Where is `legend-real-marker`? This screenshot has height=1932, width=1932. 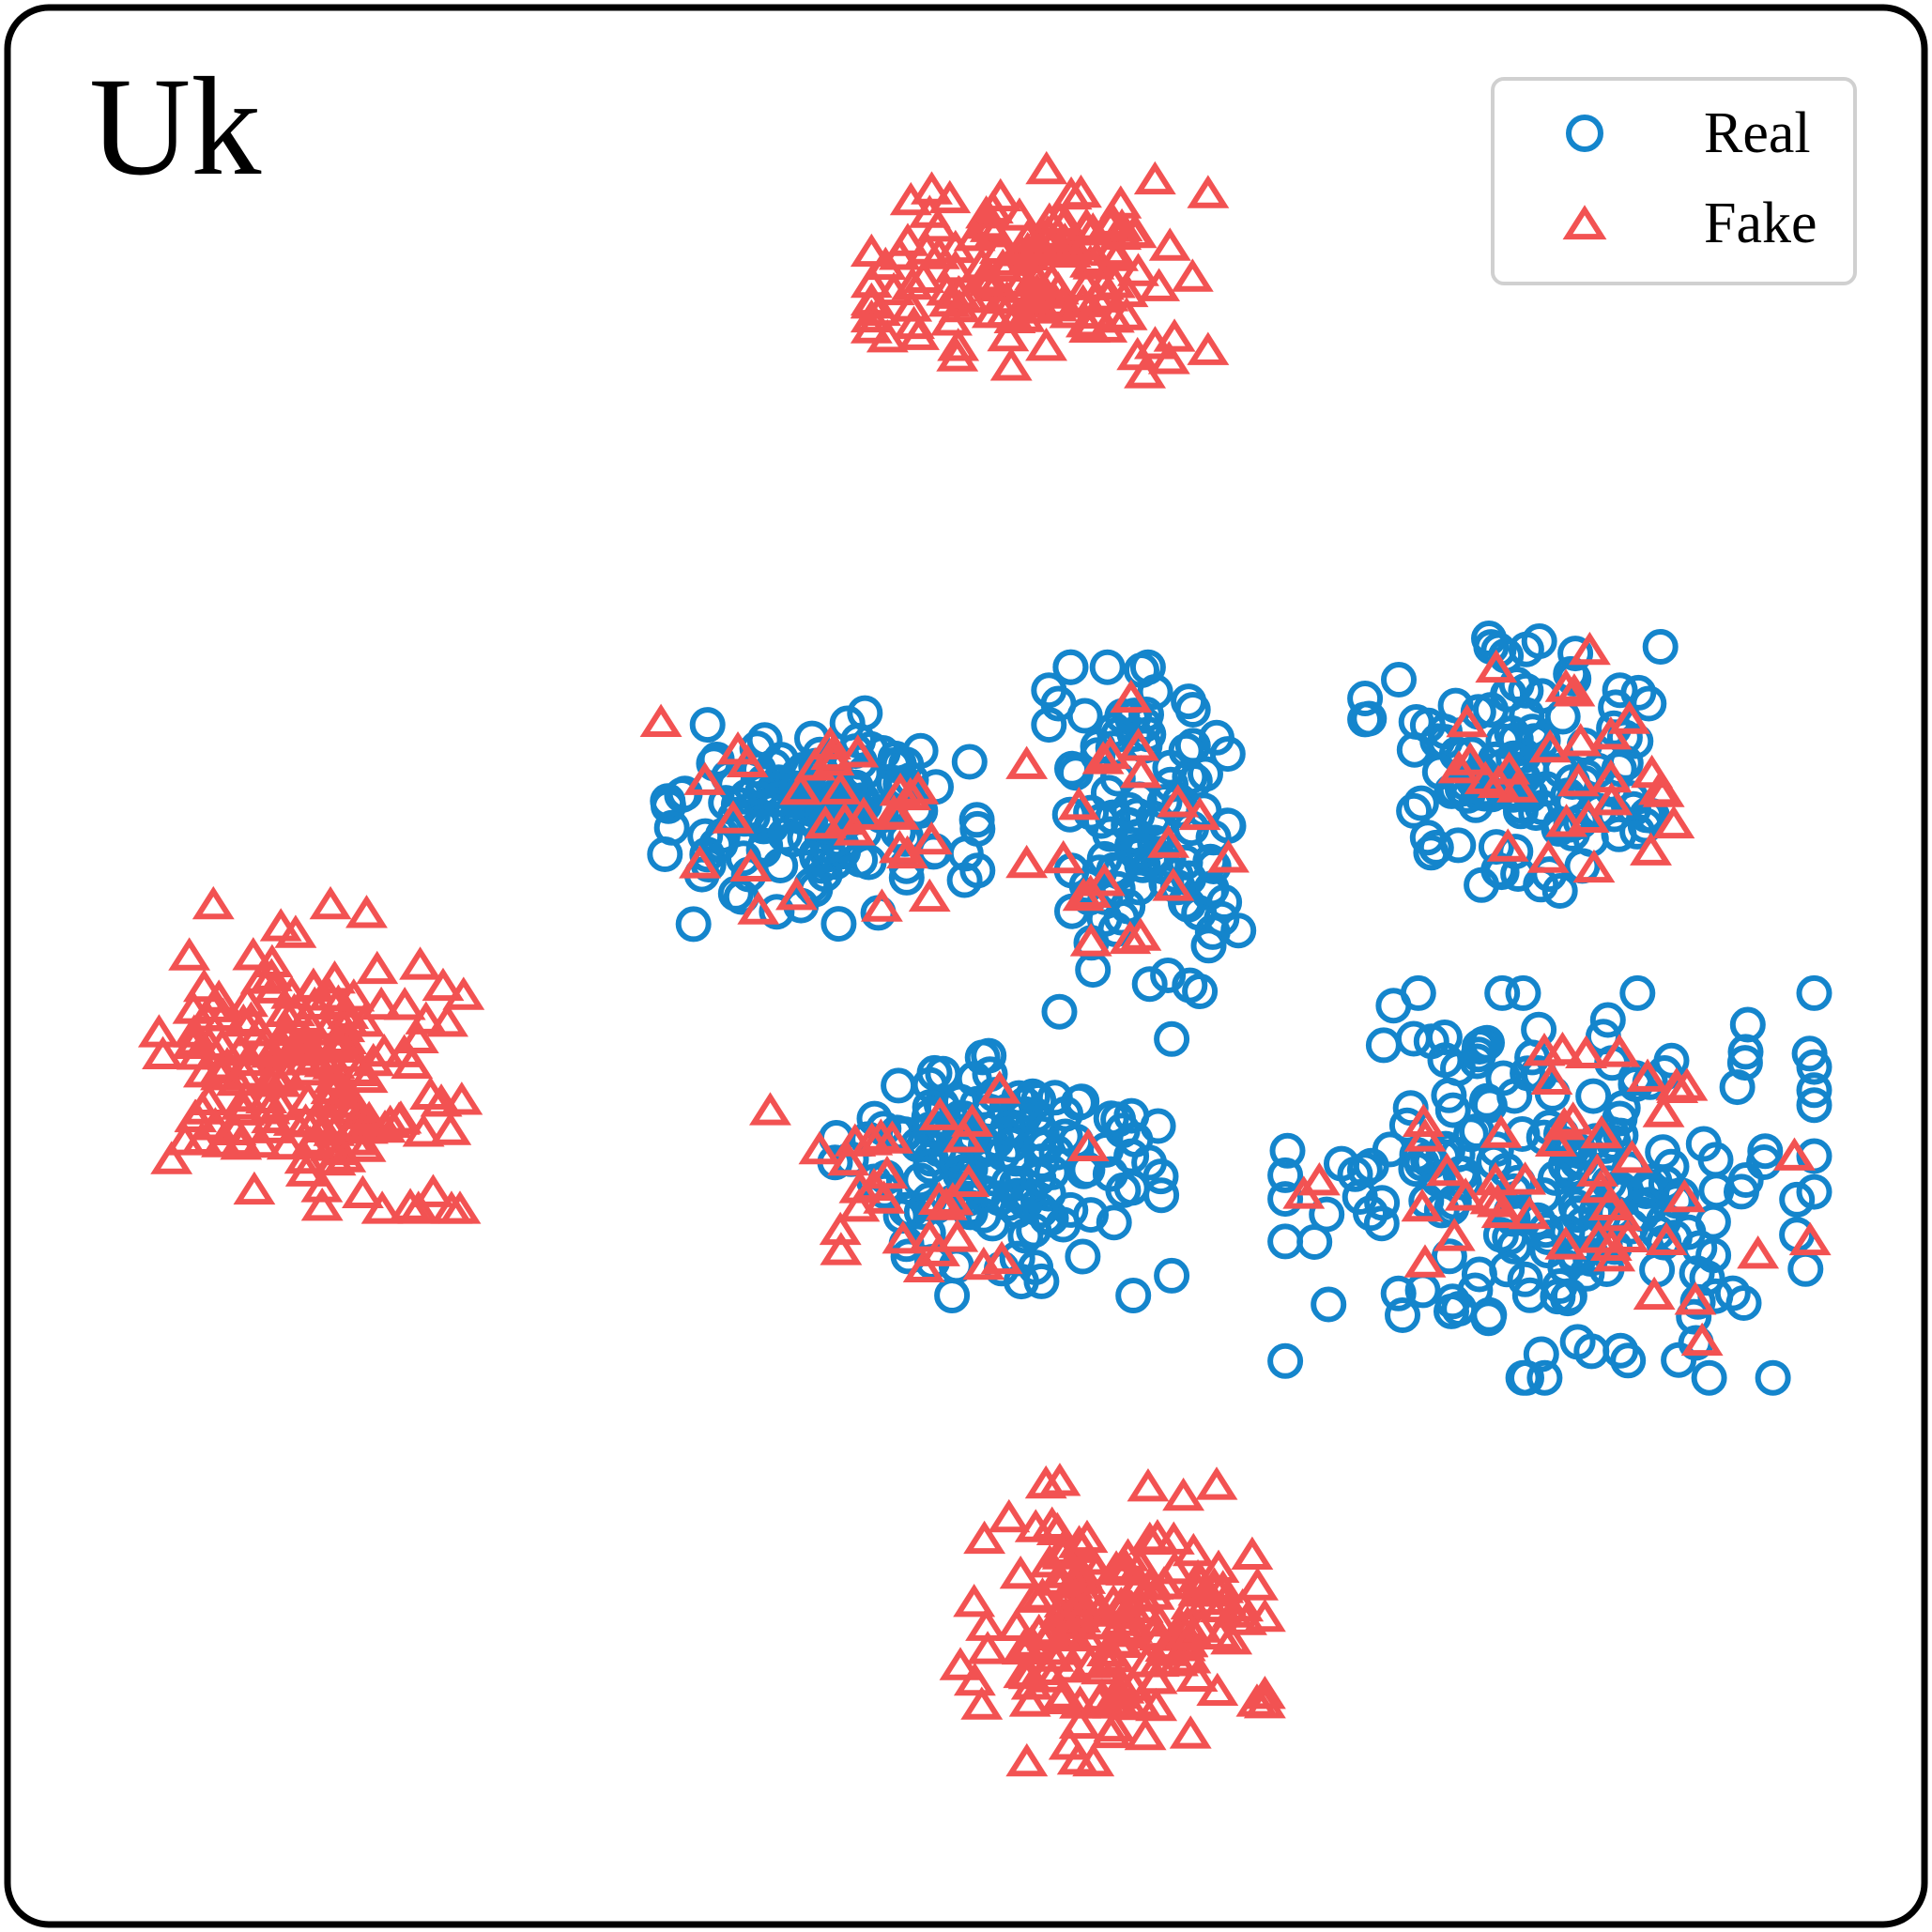 legend-real-marker is located at coordinates (1585, 133).